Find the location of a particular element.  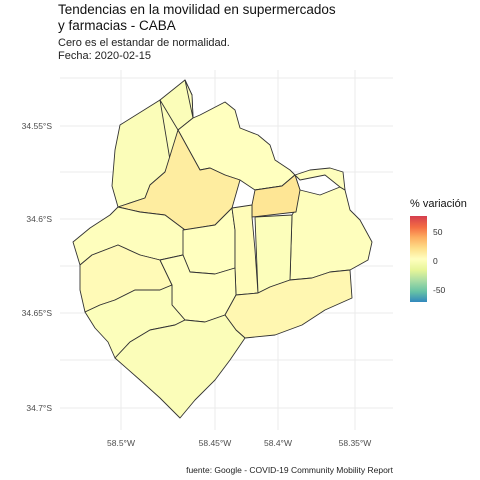

subtitle-line-2: Fecha: 2020-02-15 is located at coordinates (104, 56).